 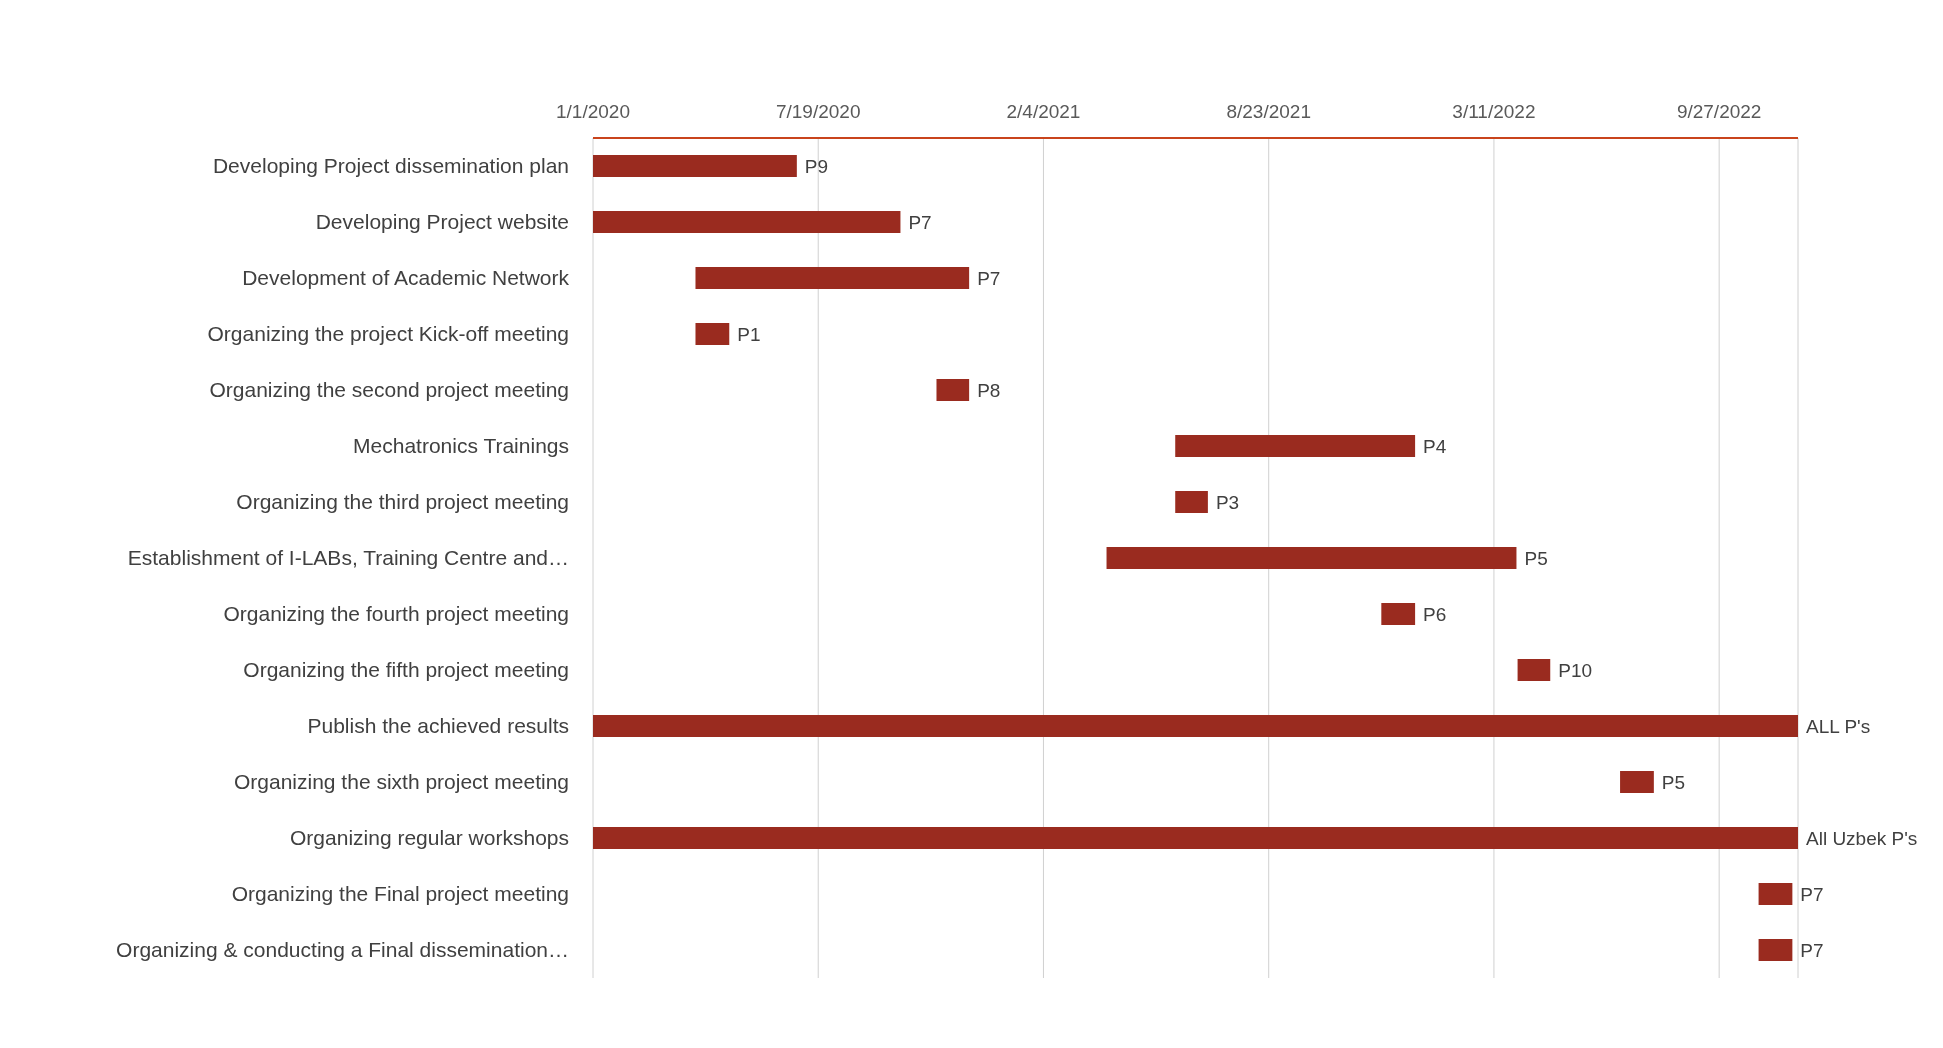 What do you see at coordinates (989, 390) in the screenshot?
I see `data-label: P8` at bounding box center [989, 390].